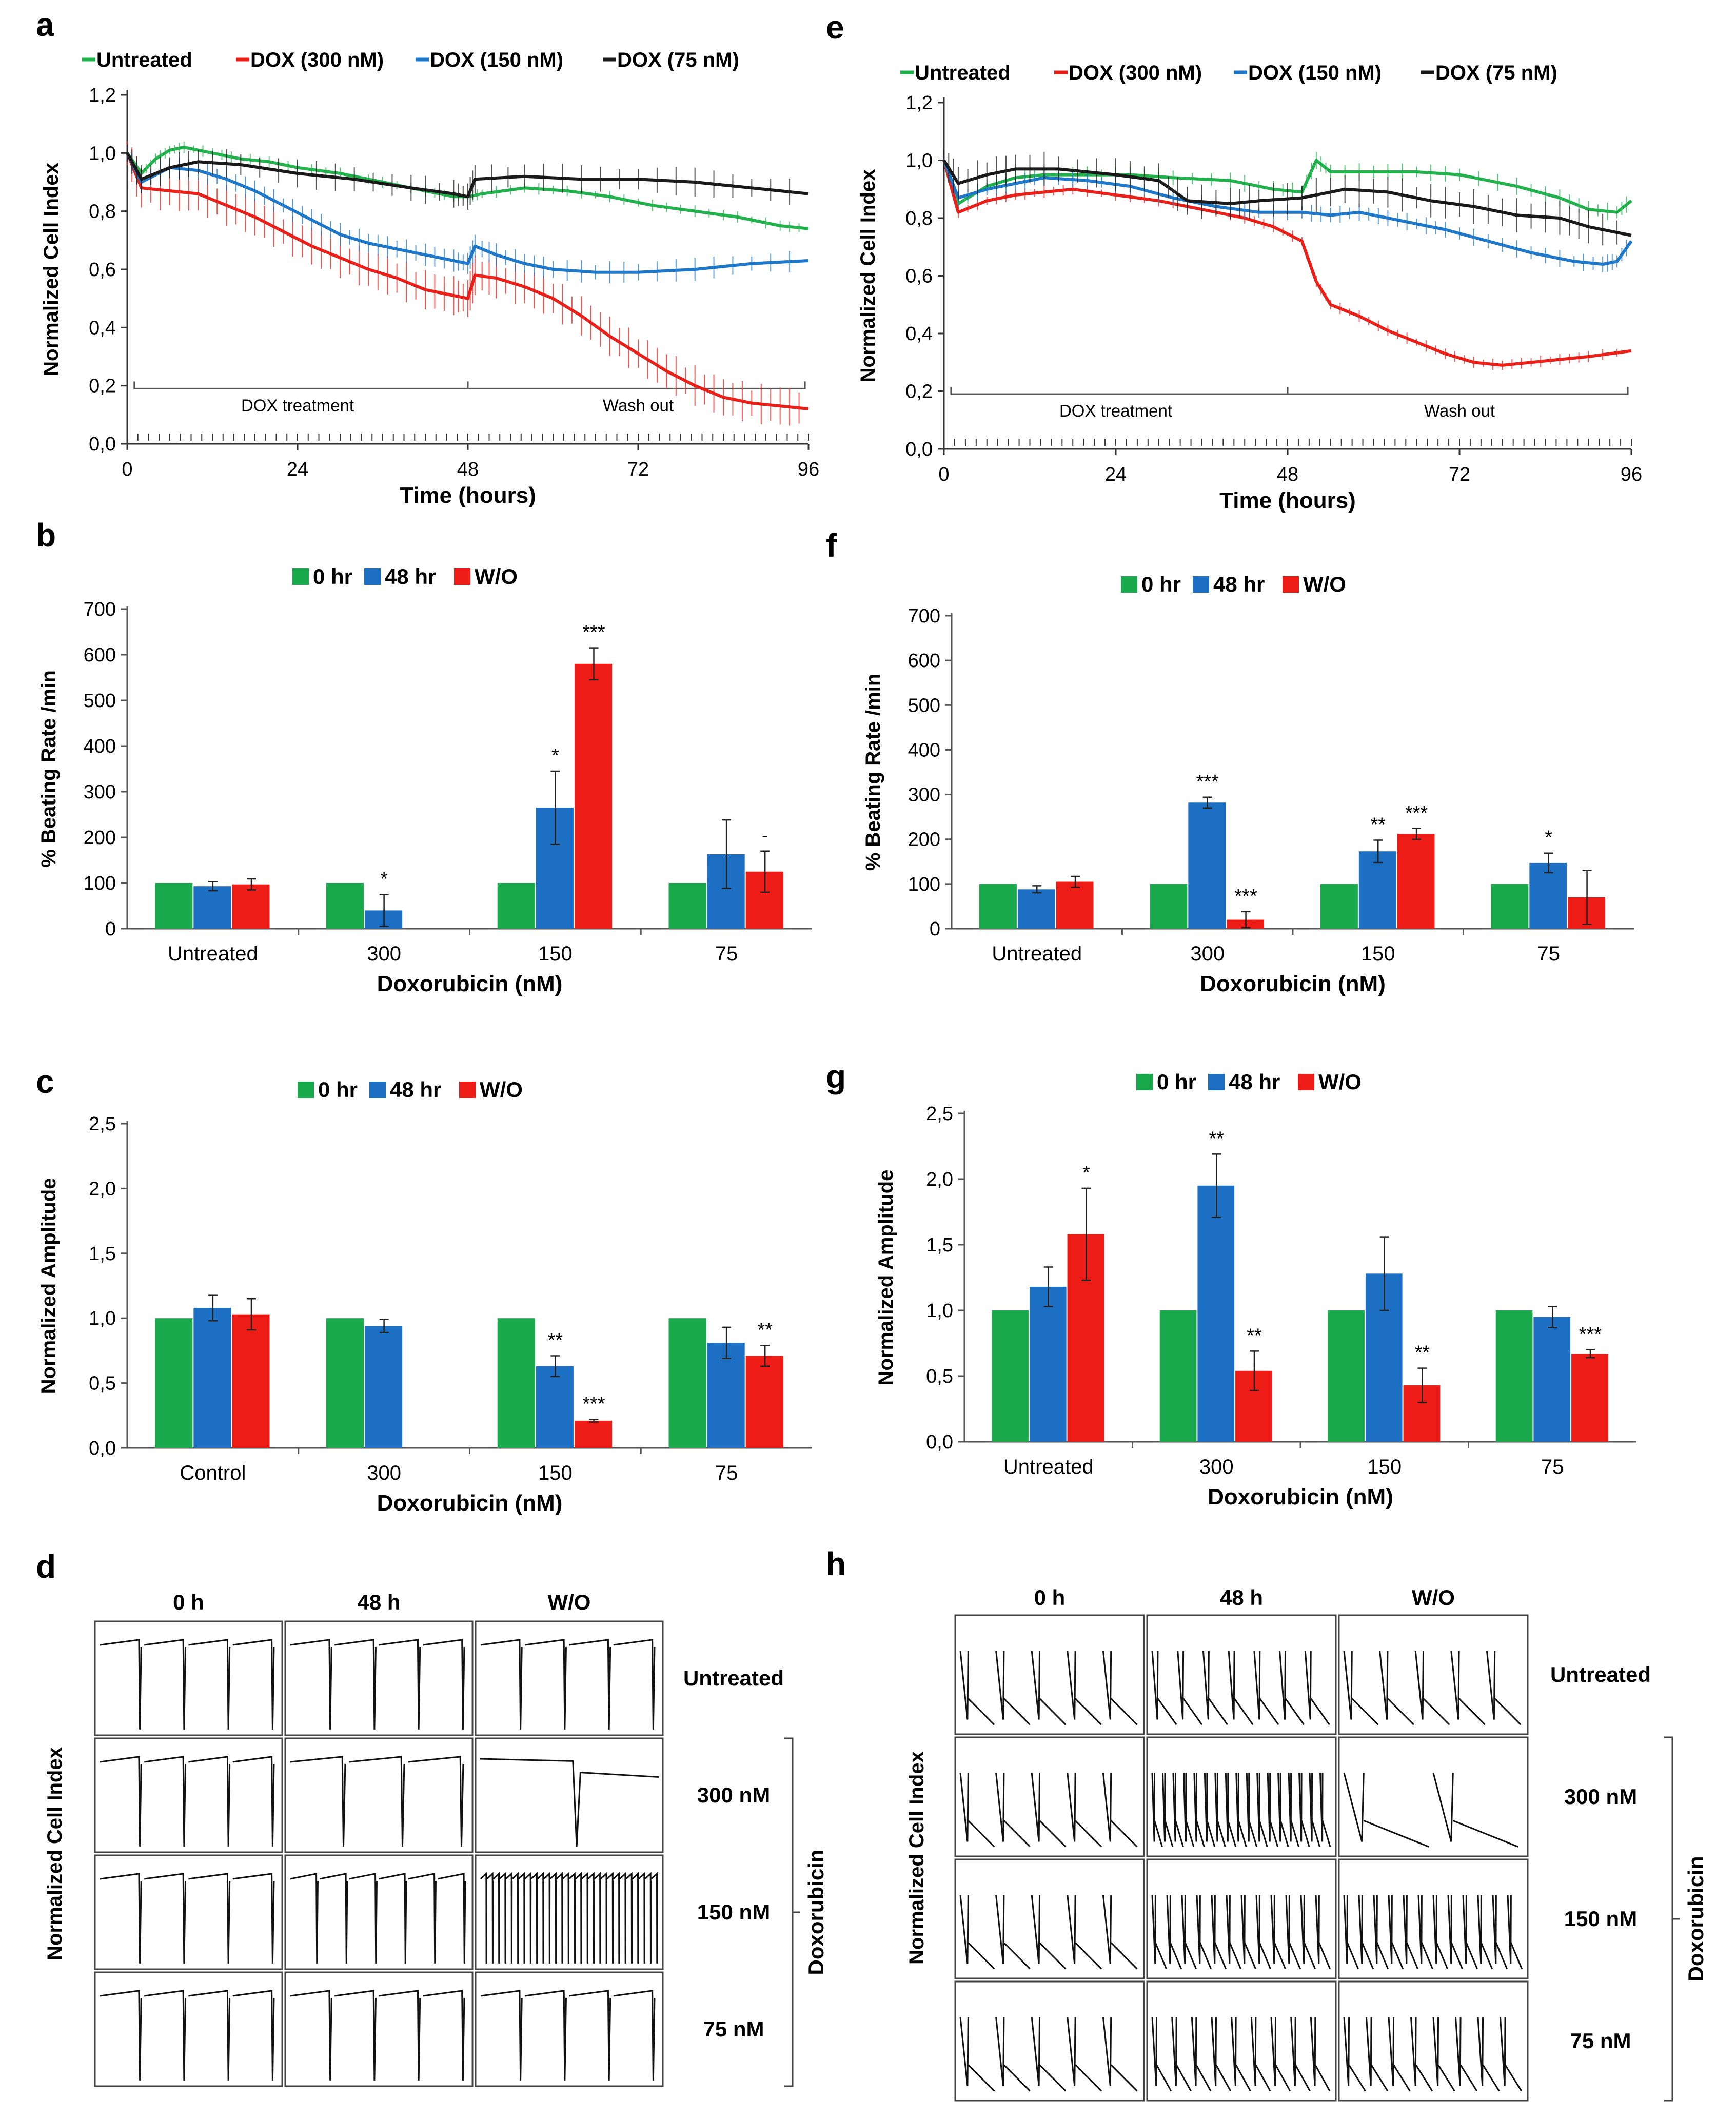  What do you see at coordinates (924, 616) in the screenshot?
I see `y-tick-label: 700` at bounding box center [924, 616].